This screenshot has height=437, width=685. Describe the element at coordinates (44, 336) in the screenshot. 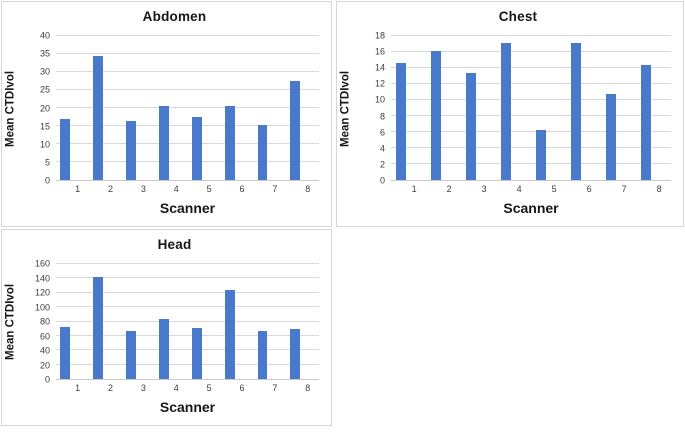

I see `y-tick-label: 60` at that location.